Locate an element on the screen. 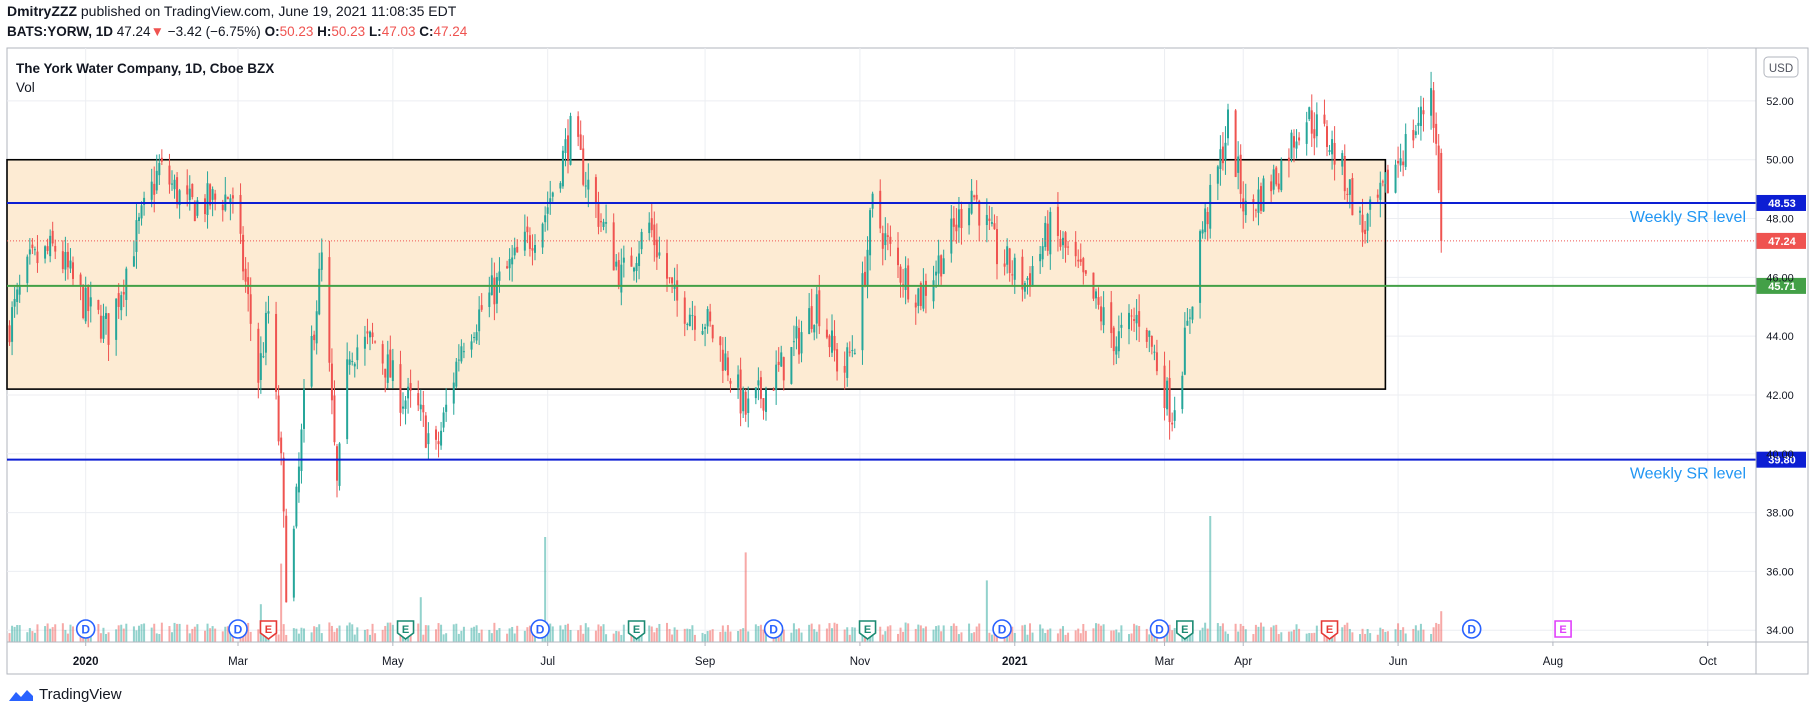 The image size is (1817, 716). time-axis: 2020 Mar May Jul Sep Nov 2021 Mar Apr Jun Aug Oct is located at coordinates (895, 655).